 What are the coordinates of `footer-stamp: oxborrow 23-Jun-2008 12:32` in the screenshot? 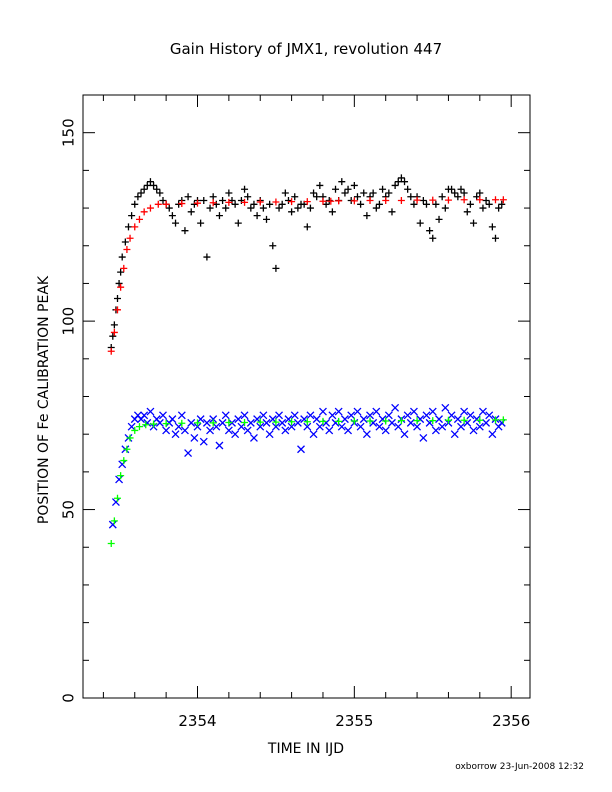 It's located at (519, 767).